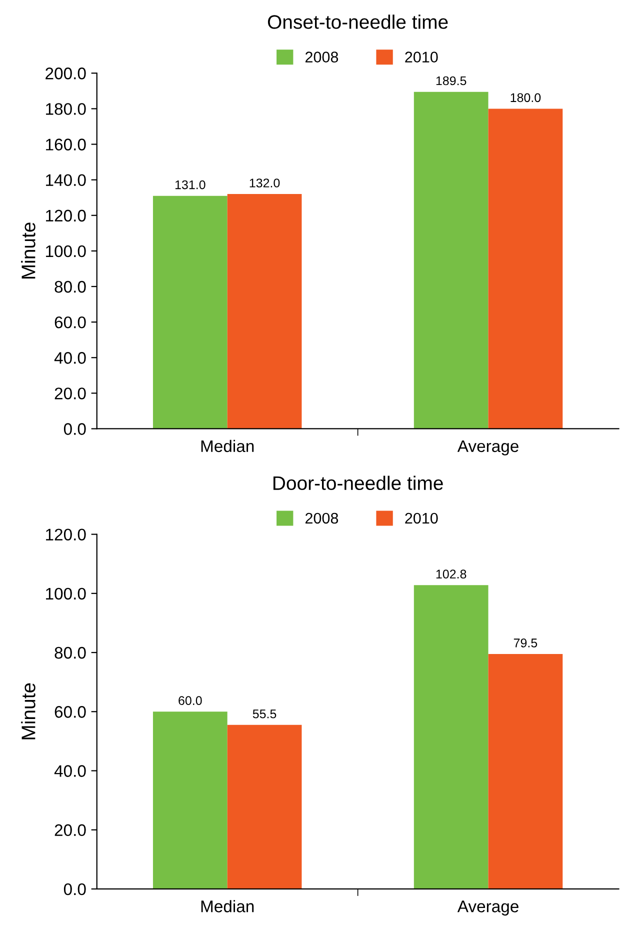 The width and height of the screenshot is (625, 926). Describe the element at coordinates (451, 574) in the screenshot. I see `data-label: 102.8` at that location.